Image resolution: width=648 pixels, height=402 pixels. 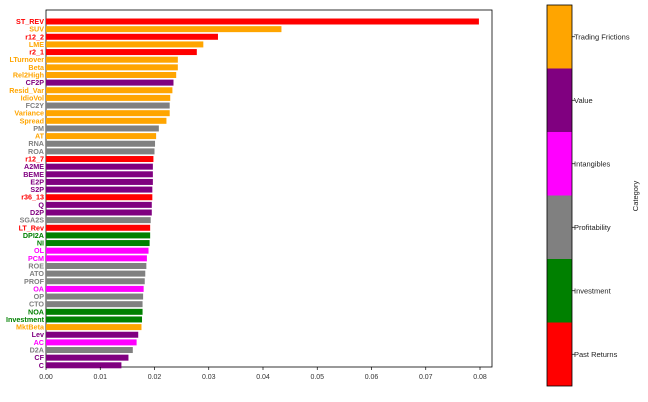 What do you see at coordinates (102, 128) in the screenshot?
I see `bar-pm` at bounding box center [102, 128].